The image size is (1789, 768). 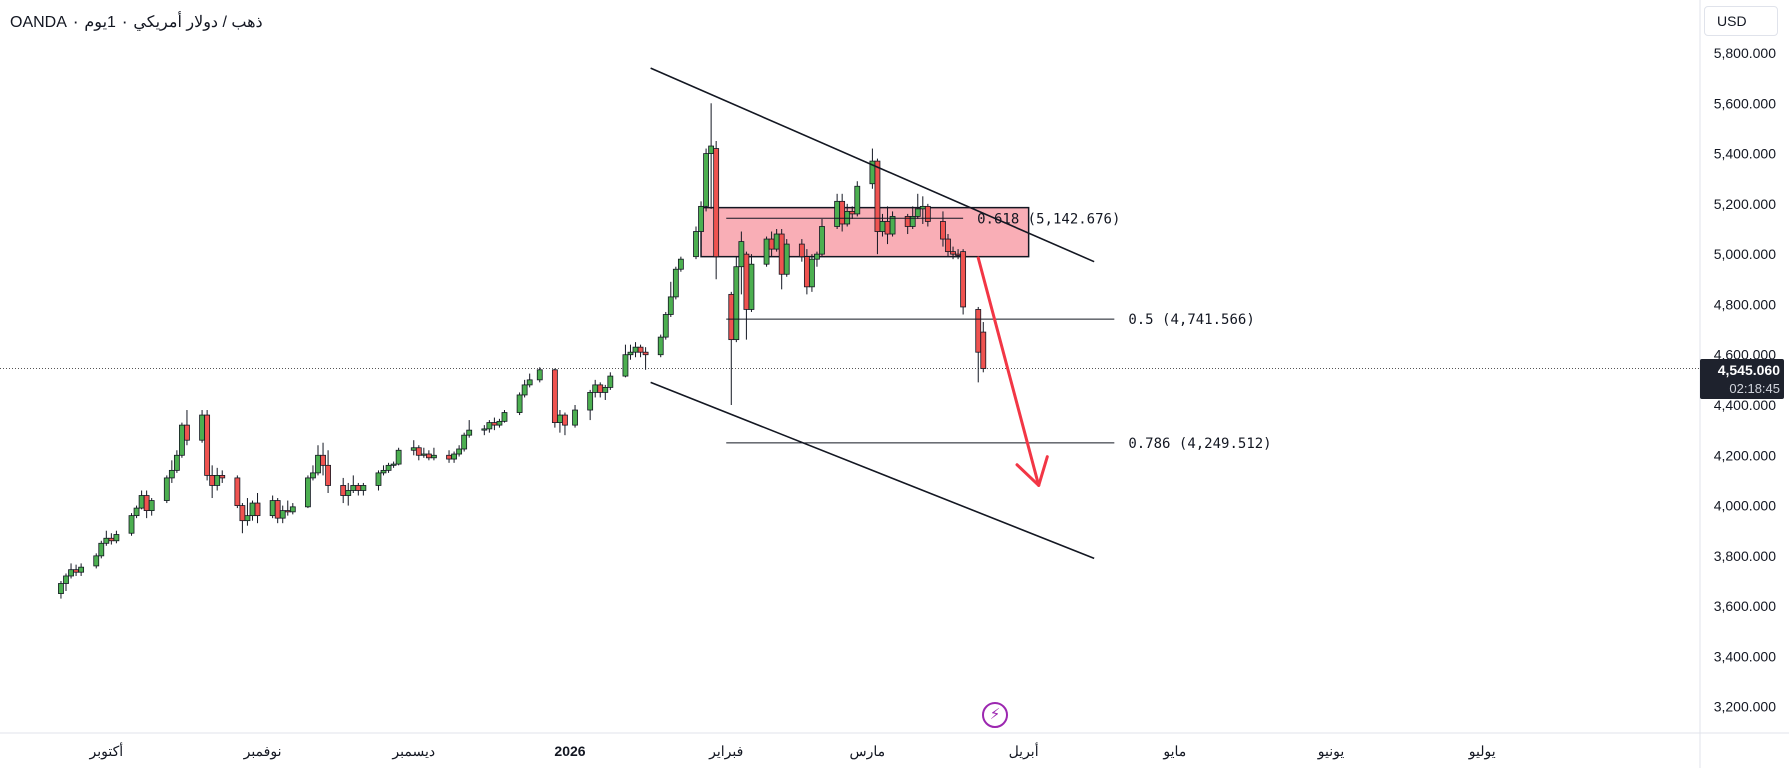 What do you see at coordinates (1745, 707) in the screenshot?
I see `price-axis-tick-label: 3,200.000` at bounding box center [1745, 707].